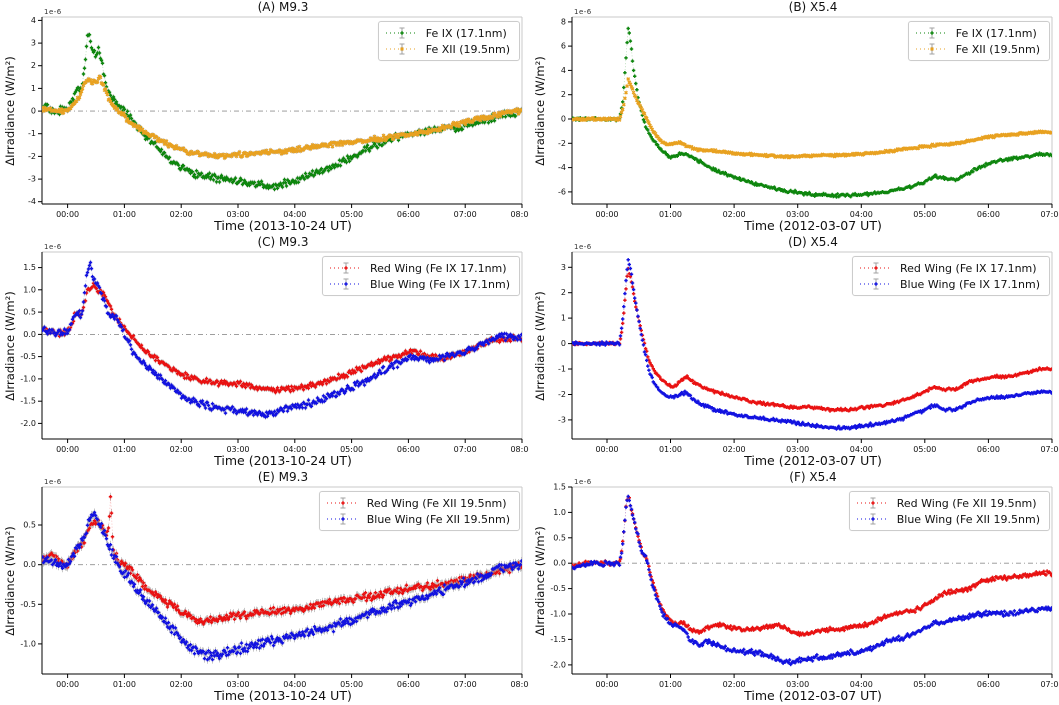  I want to click on legend-entry: Red Wing (Fe XII 19.5nm), so click(948, 503).